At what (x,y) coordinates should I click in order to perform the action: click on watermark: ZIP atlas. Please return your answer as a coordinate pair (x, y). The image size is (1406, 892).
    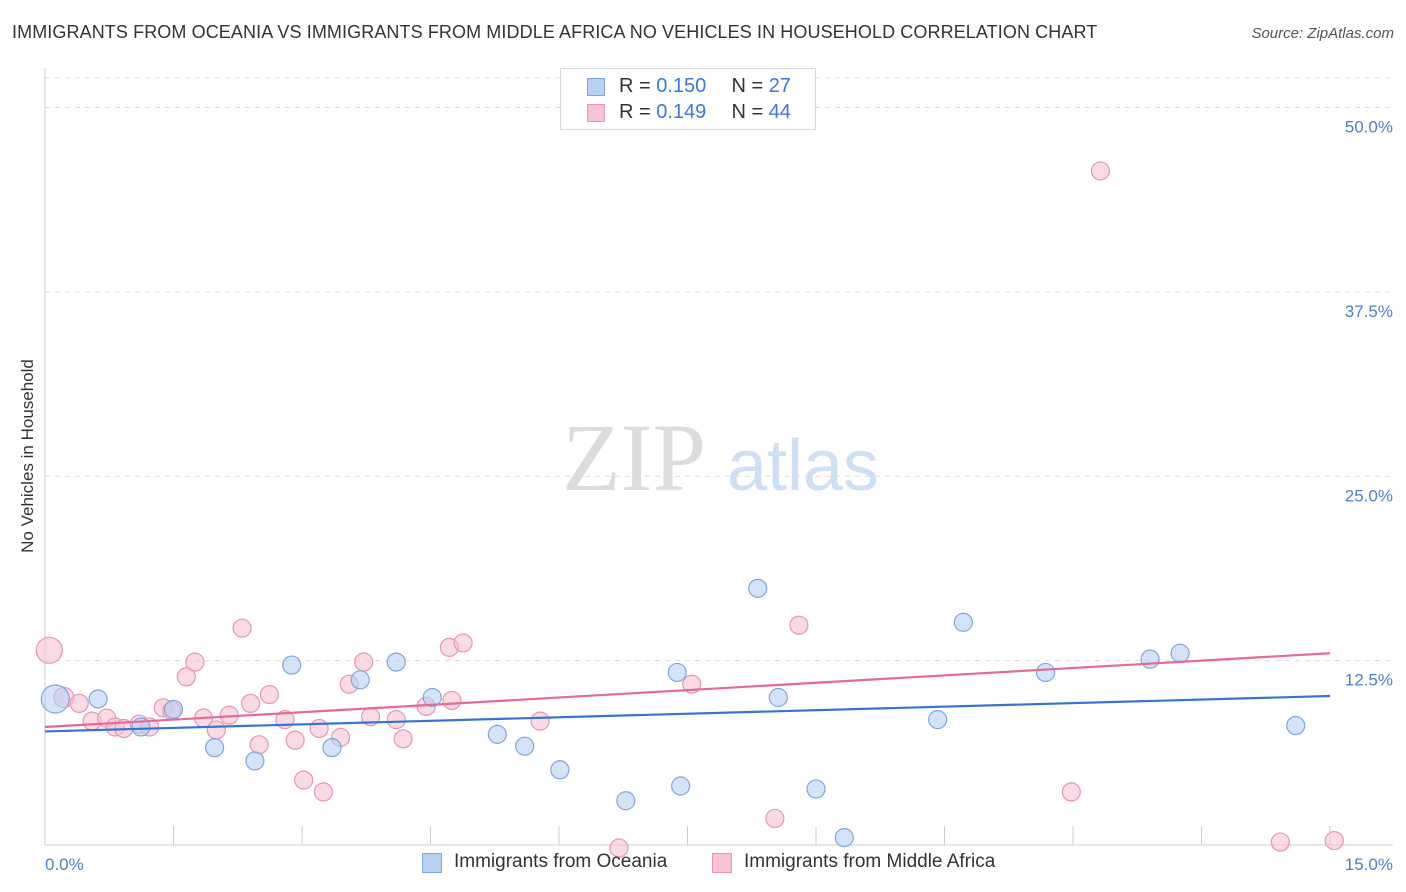
    Looking at the image, I should click on (720, 457).